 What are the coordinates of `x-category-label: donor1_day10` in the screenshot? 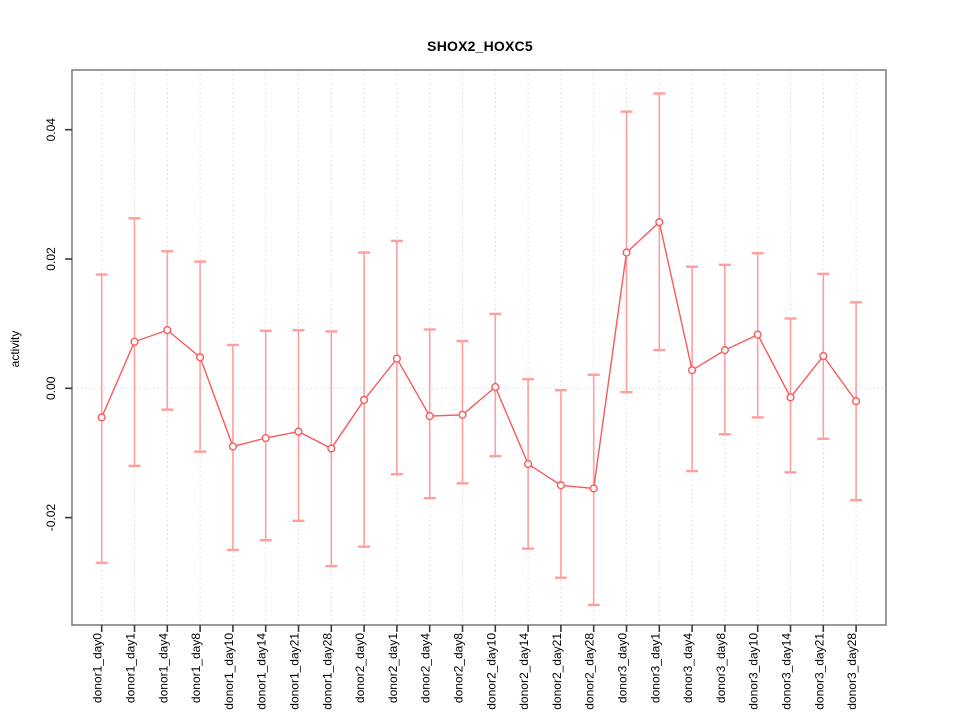 It's located at (229, 671).